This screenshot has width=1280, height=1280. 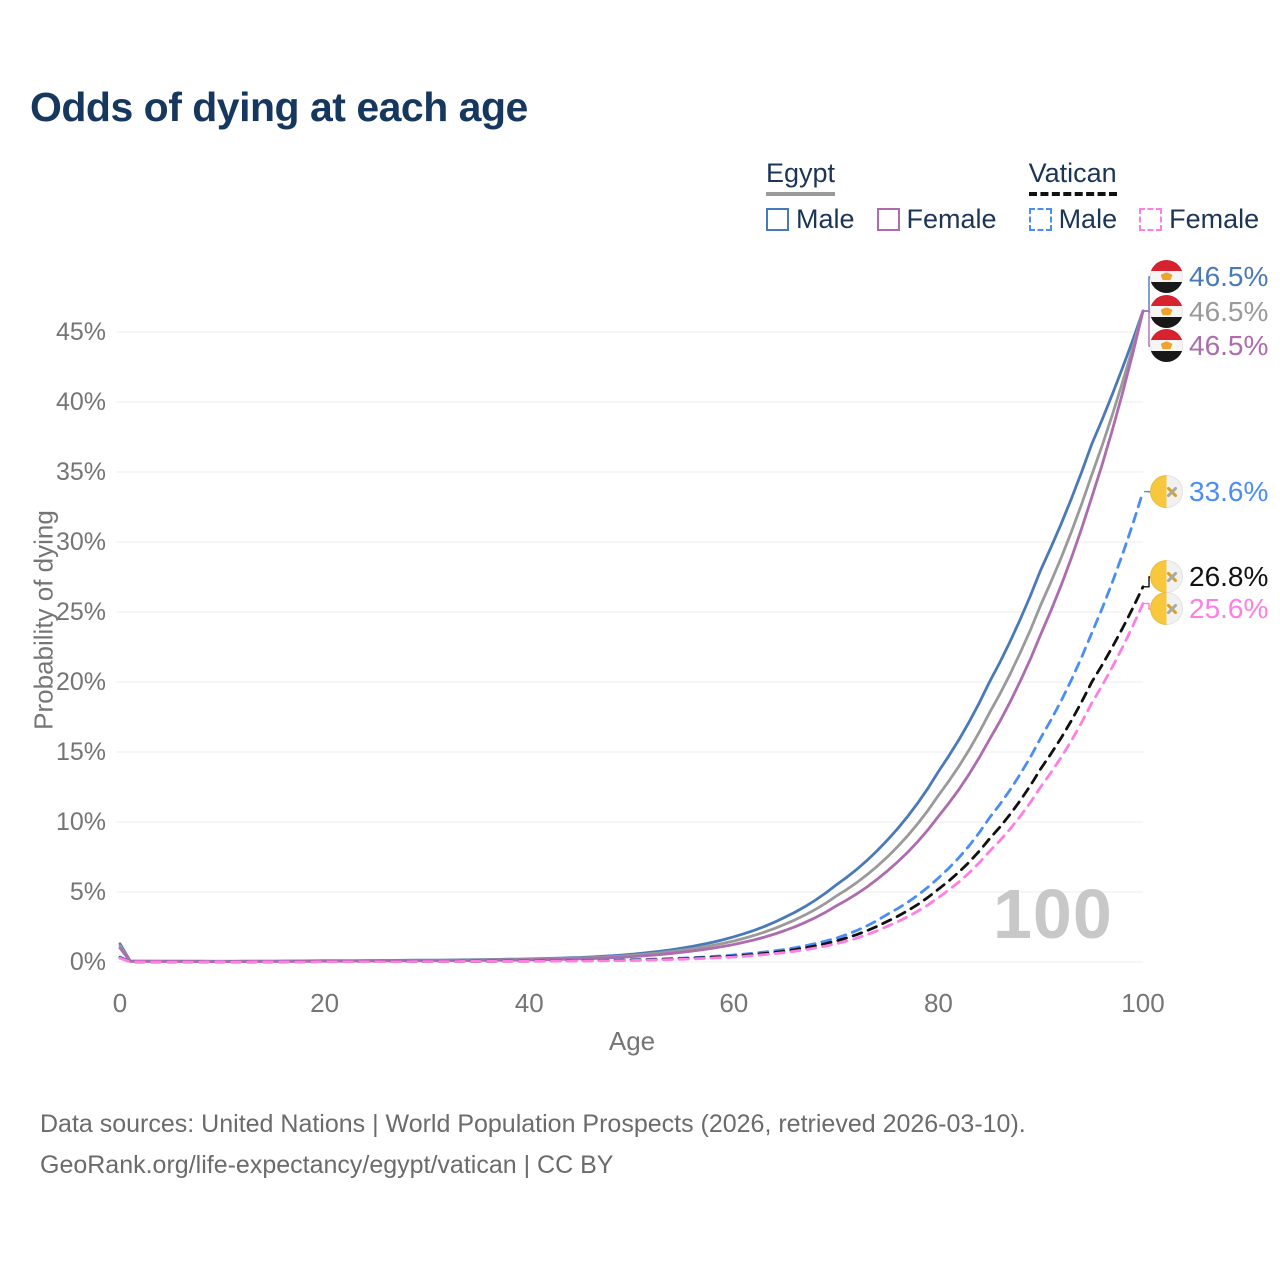 What do you see at coordinates (81, 402) in the screenshot?
I see `y-tick-label: 40%` at bounding box center [81, 402].